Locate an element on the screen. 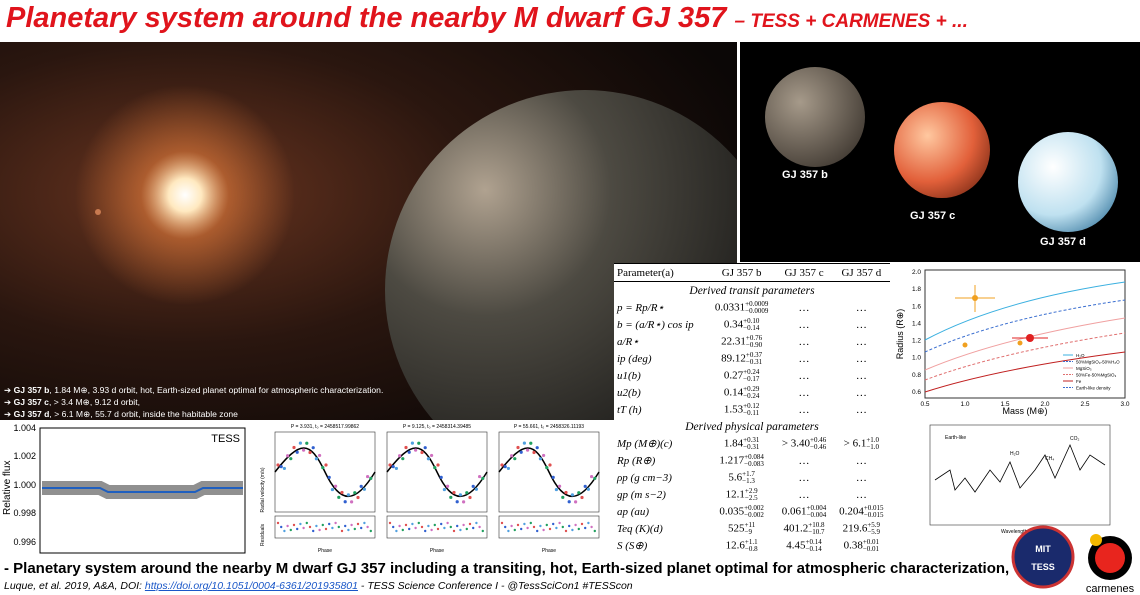 The height and width of the screenshot is (595, 1140). cell-error: +0.12 −0.11 is located at coordinates (751, 409).